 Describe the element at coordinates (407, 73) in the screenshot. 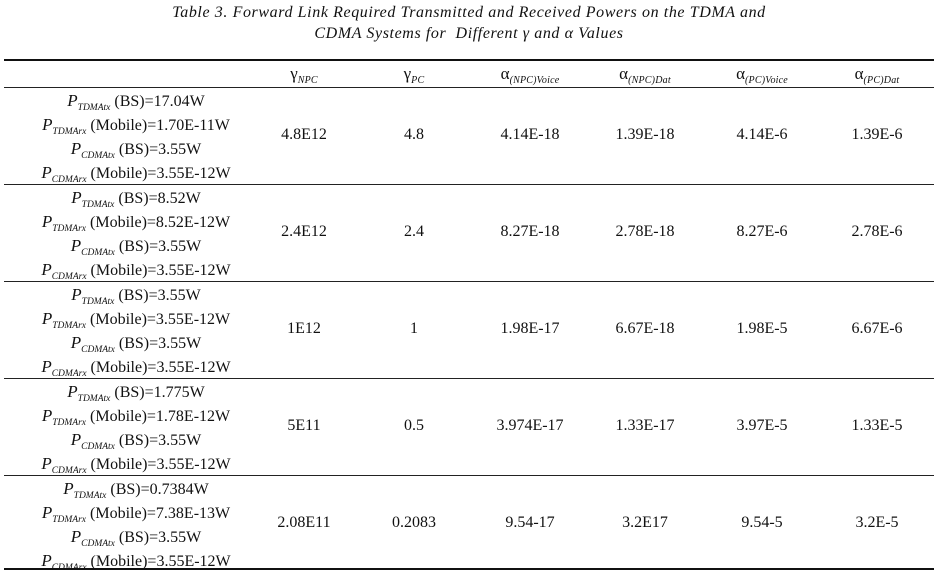

I see `header-symbol: γ` at that location.